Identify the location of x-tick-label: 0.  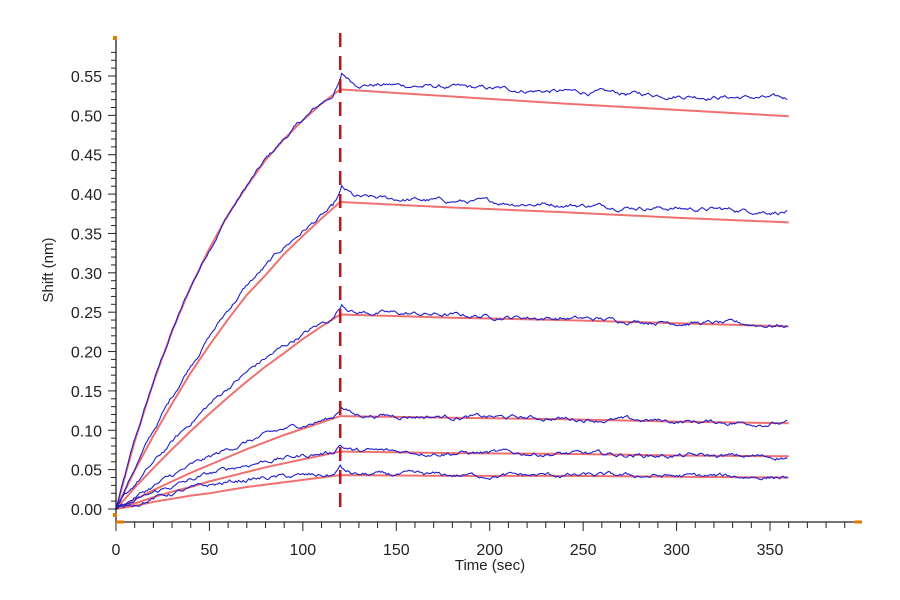
(116, 550).